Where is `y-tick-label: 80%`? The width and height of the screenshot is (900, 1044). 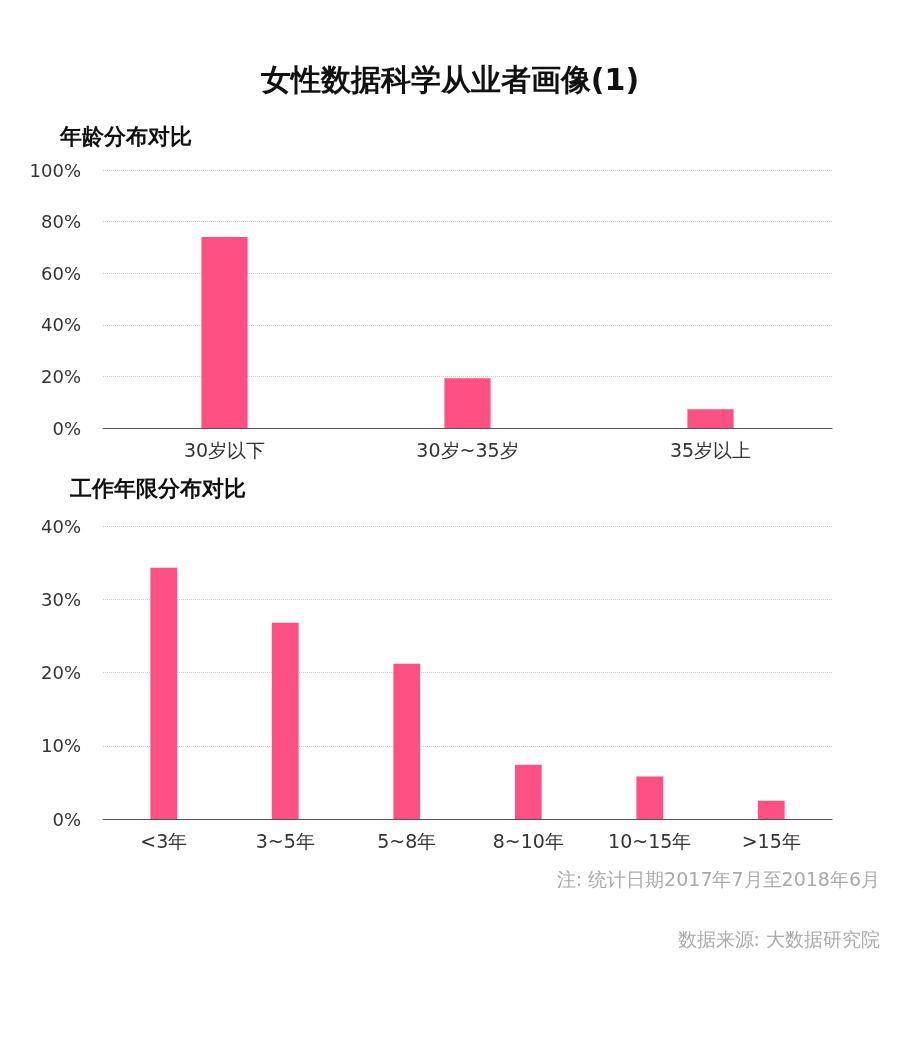 y-tick-label: 80% is located at coordinates (60, 222).